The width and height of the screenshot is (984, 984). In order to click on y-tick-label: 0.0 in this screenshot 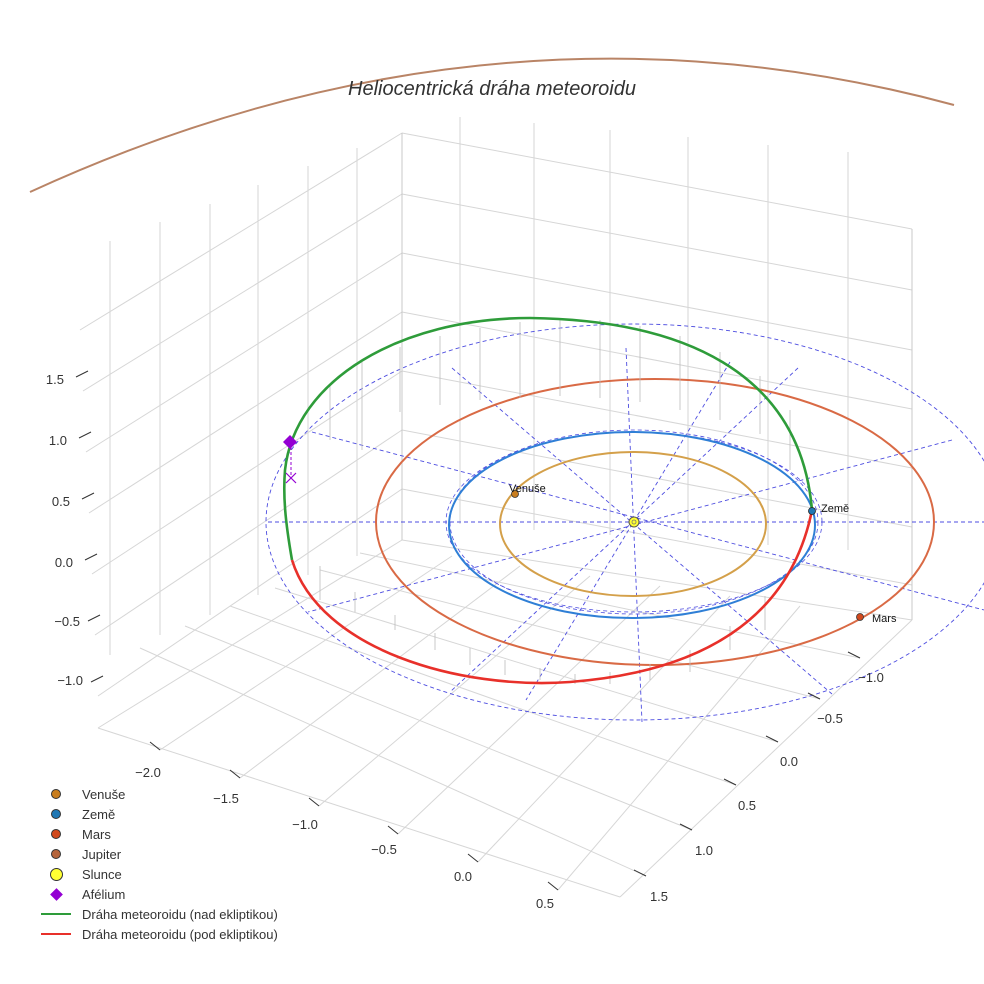, I will do `click(789, 761)`.